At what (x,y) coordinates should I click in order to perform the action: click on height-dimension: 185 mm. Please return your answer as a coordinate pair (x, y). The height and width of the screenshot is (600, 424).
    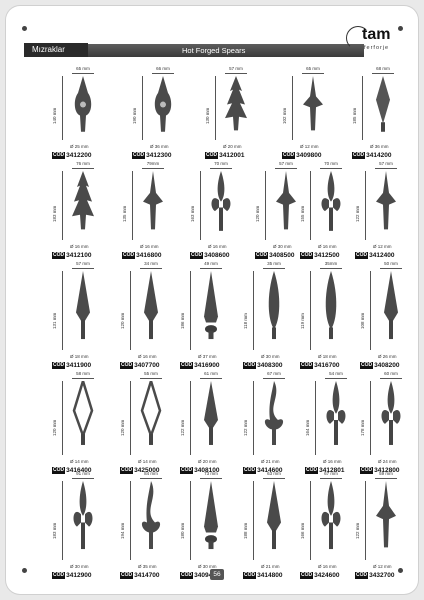
    Looking at the image, I should click on (354, 115).